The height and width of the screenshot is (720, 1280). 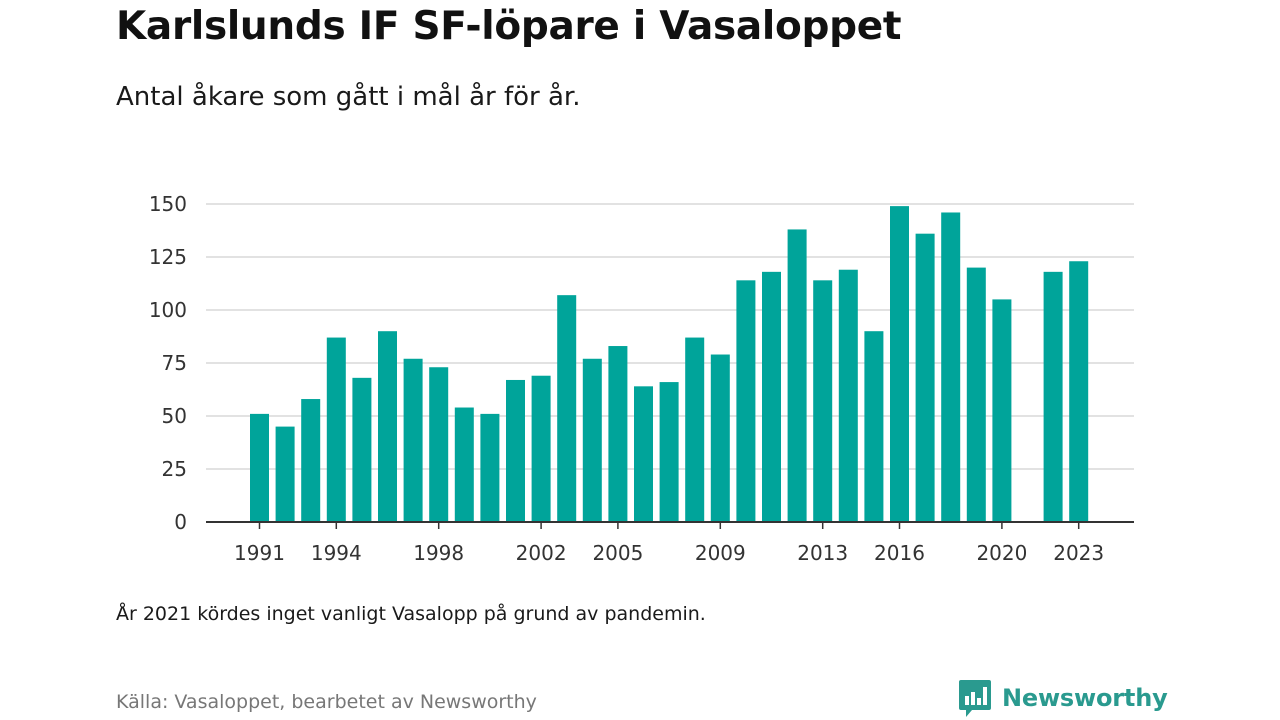 What do you see at coordinates (174, 469) in the screenshot?
I see `y-tick-label: 25` at bounding box center [174, 469].